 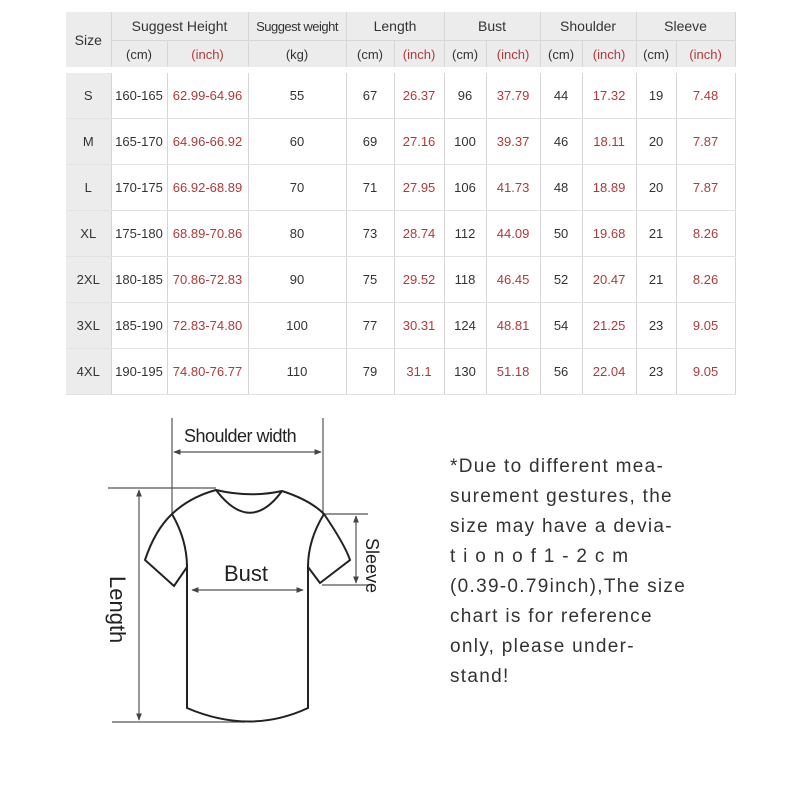 What do you see at coordinates (370, 371) in the screenshot?
I see `value-cell: 79` at bounding box center [370, 371].